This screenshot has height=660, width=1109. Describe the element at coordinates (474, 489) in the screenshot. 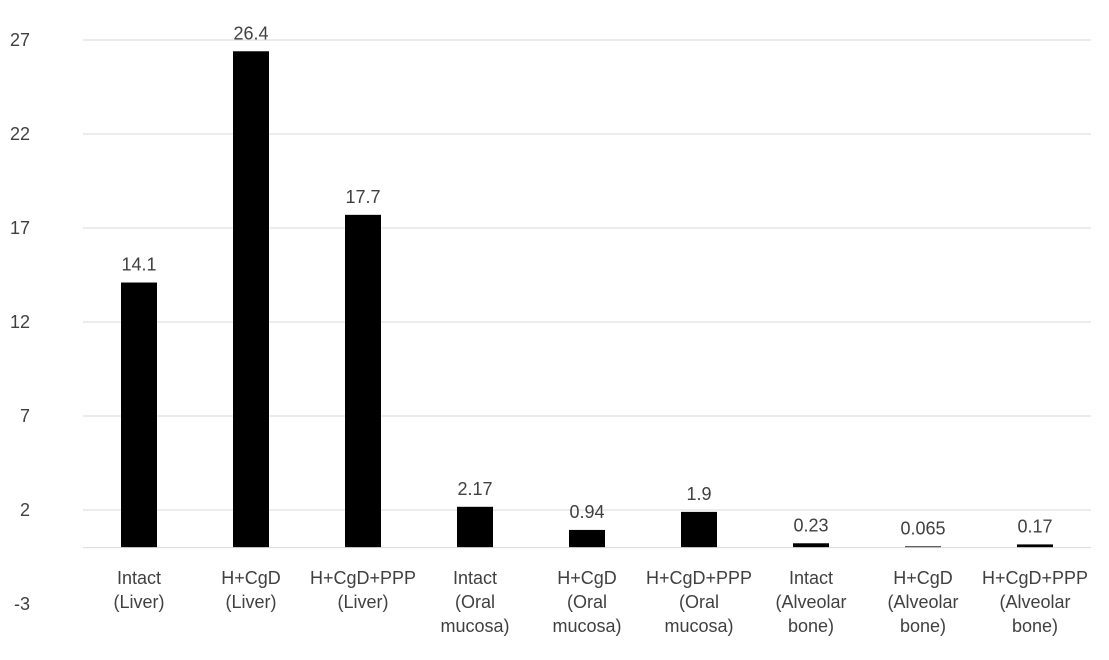

I see `data-label: 2.17` at that location.